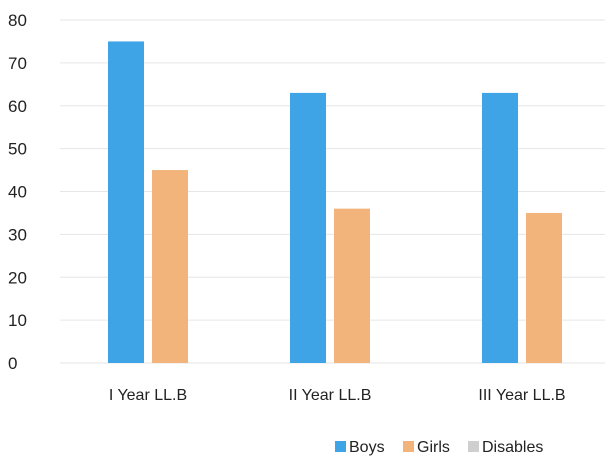 The height and width of the screenshot is (462, 610). Describe the element at coordinates (330, 395) in the screenshot. I see `x-category-label: II Year LL.B` at that location.